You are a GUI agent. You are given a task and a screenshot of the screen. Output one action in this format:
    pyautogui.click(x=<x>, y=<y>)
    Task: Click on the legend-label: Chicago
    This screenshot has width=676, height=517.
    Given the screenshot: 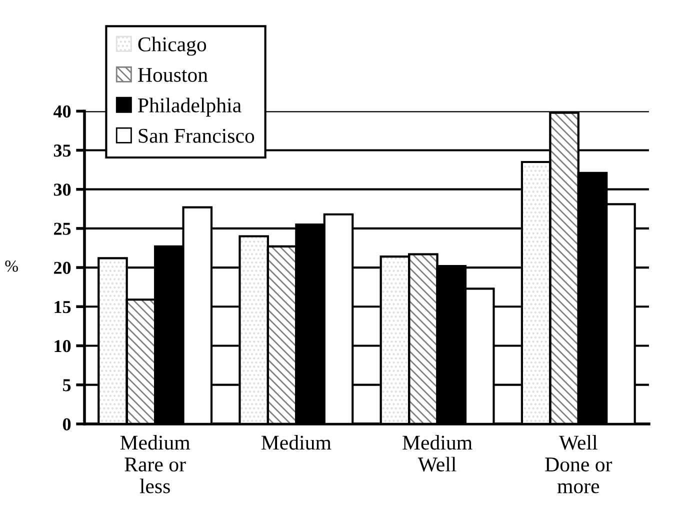 What is the action you would take?
    pyautogui.click(x=172, y=46)
    